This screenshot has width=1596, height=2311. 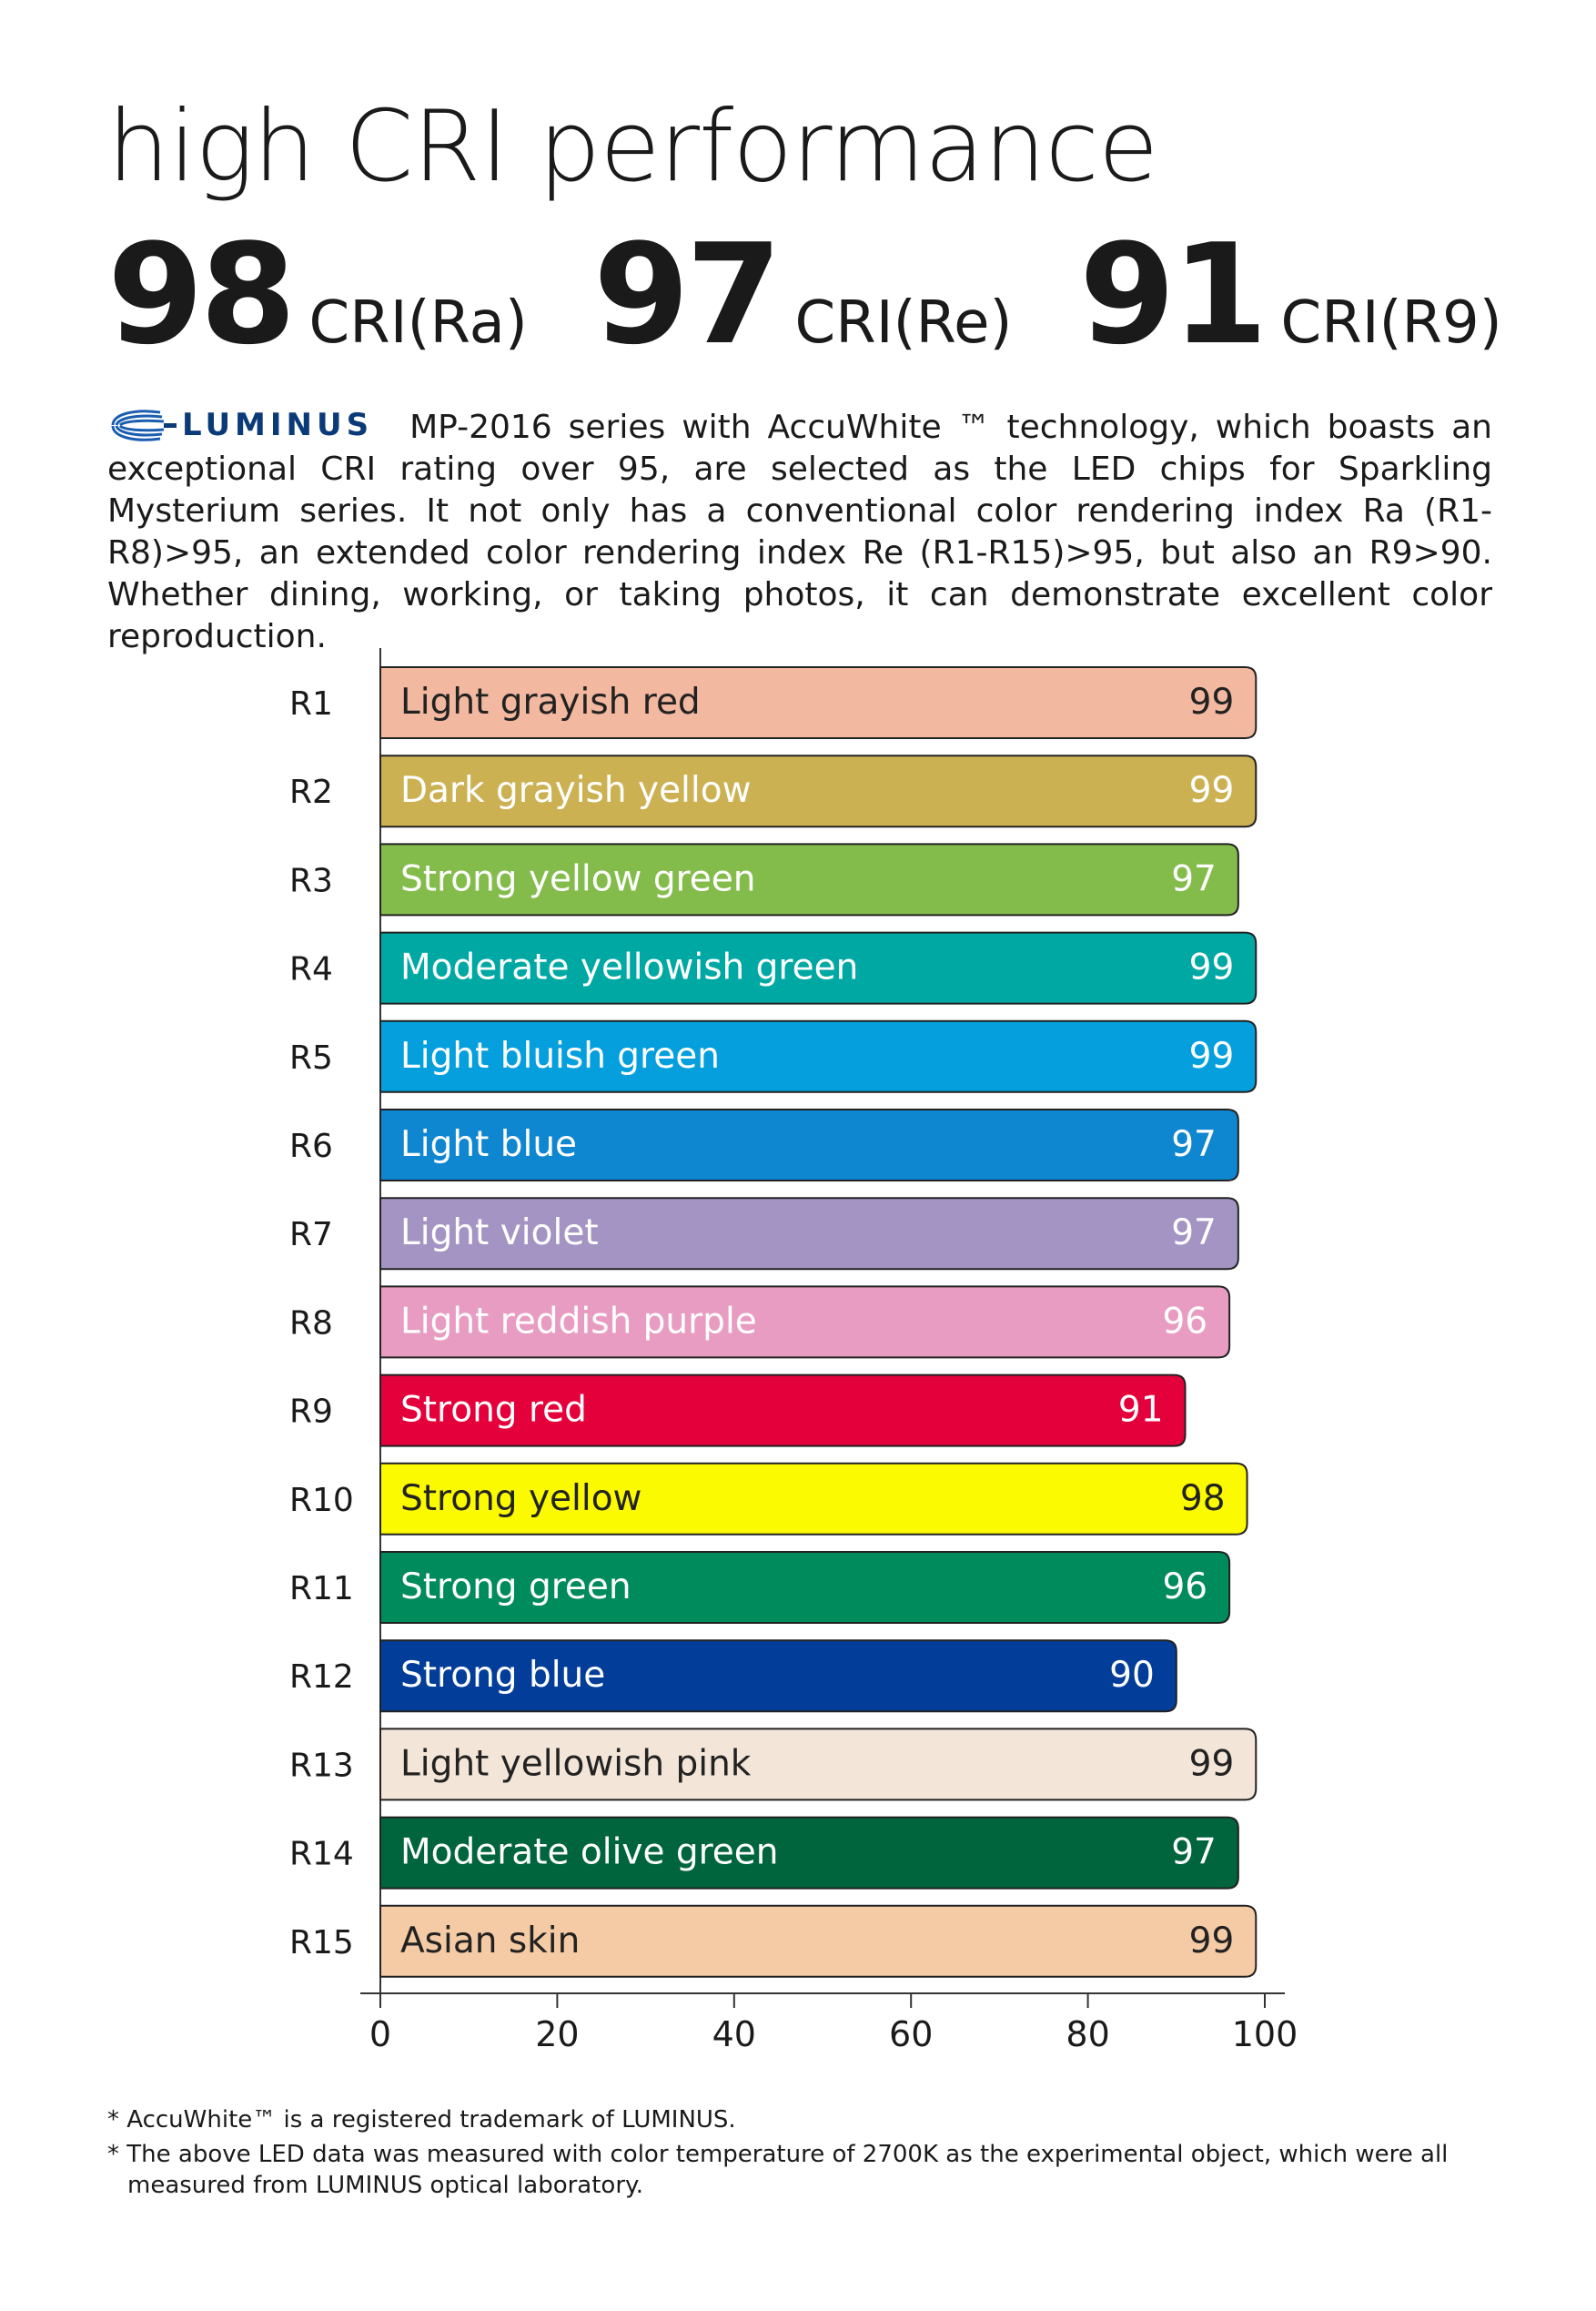 What do you see at coordinates (144, 425) in the screenshot?
I see `luminus-swoosh-icon` at bounding box center [144, 425].